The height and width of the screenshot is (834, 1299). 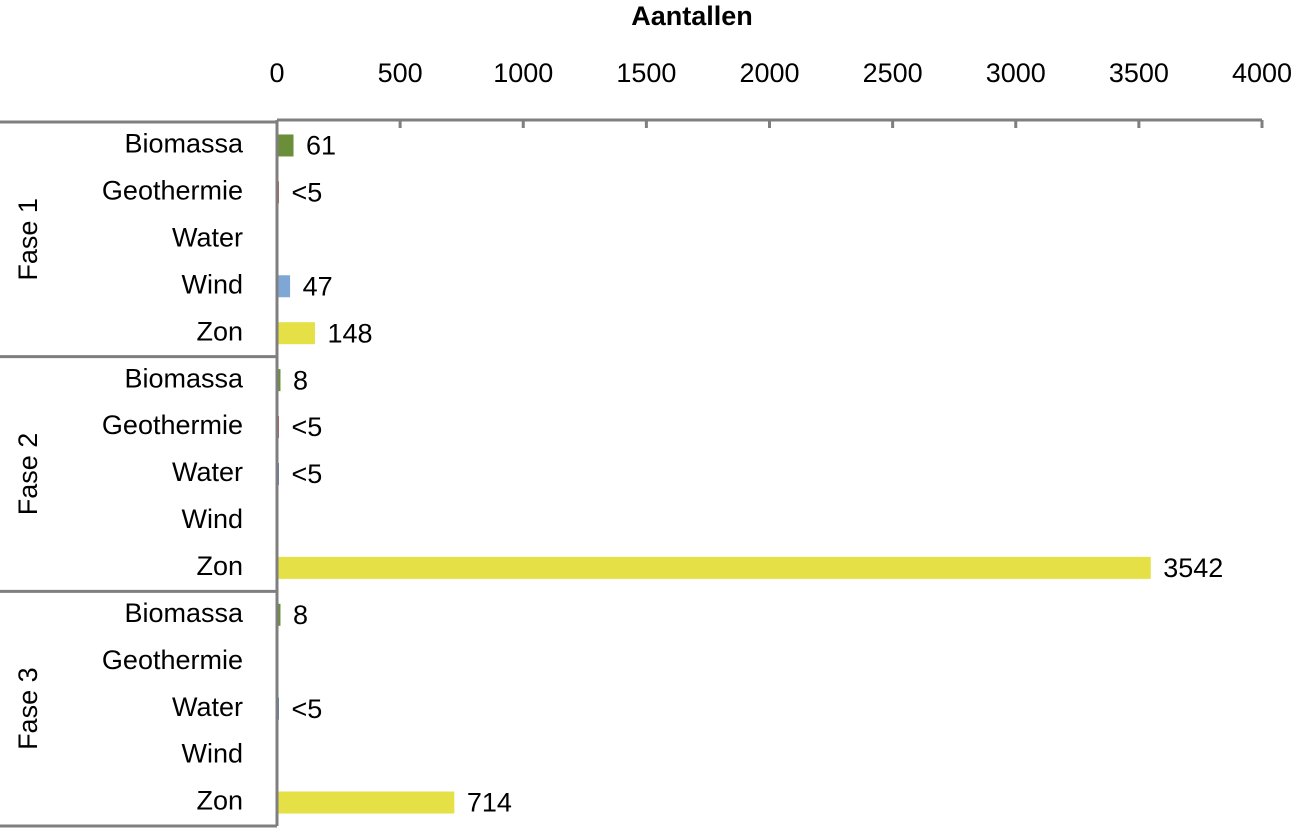 What do you see at coordinates (321, 146) in the screenshot?
I see `value-label: 61` at bounding box center [321, 146].